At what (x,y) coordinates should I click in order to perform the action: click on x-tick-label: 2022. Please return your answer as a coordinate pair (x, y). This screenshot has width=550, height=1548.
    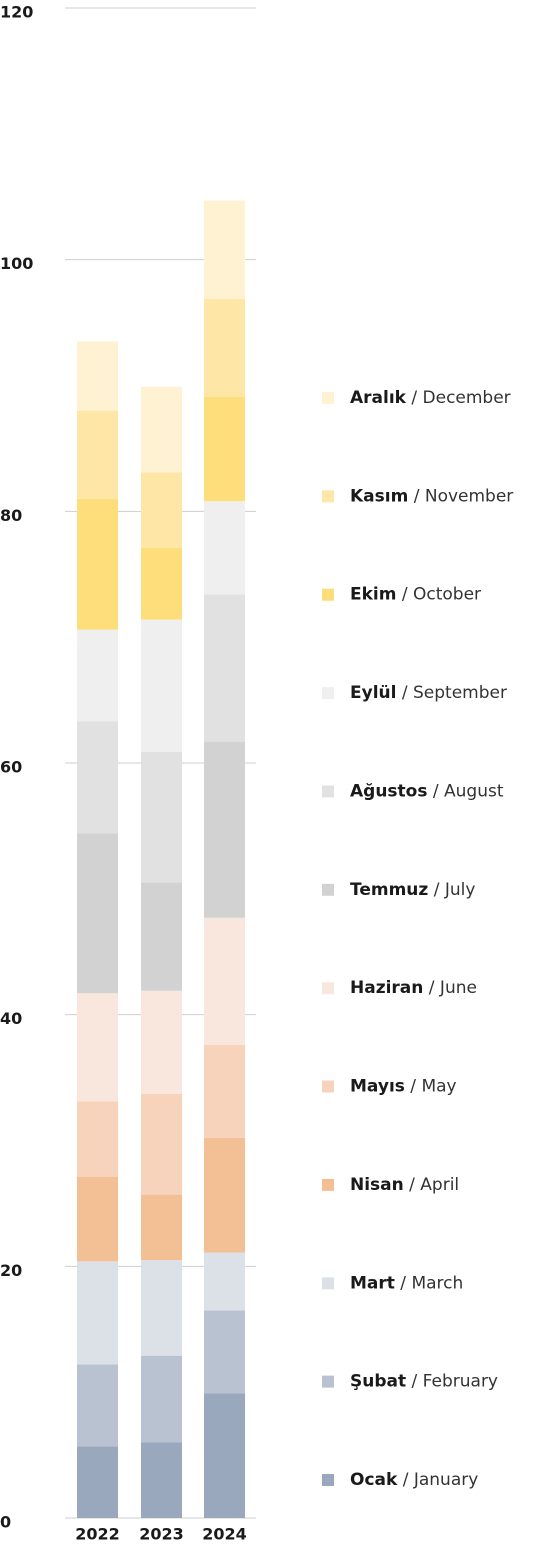
    Looking at the image, I should click on (97, 1534).